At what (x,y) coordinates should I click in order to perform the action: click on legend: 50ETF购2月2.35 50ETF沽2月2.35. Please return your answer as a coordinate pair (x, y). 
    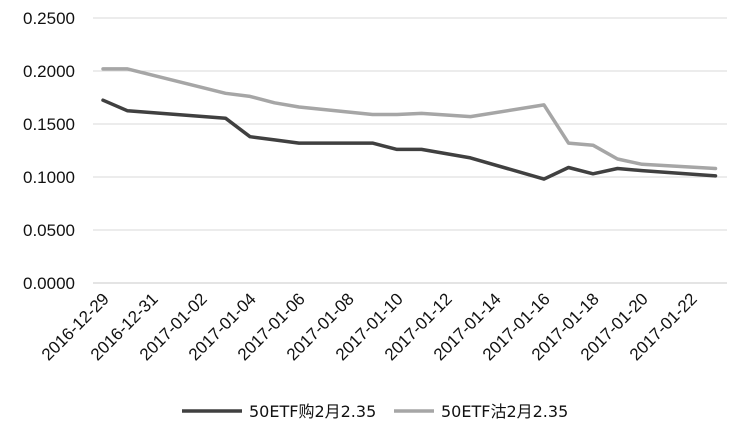
    Looking at the image, I should click on (375, 411).